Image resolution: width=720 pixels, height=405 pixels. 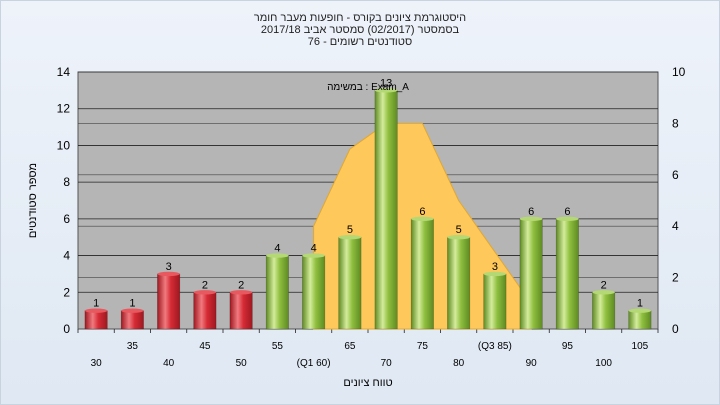 What do you see at coordinates (314, 363) in the screenshot?
I see `x-tick-label: (Q1 60)` at bounding box center [314, 363].